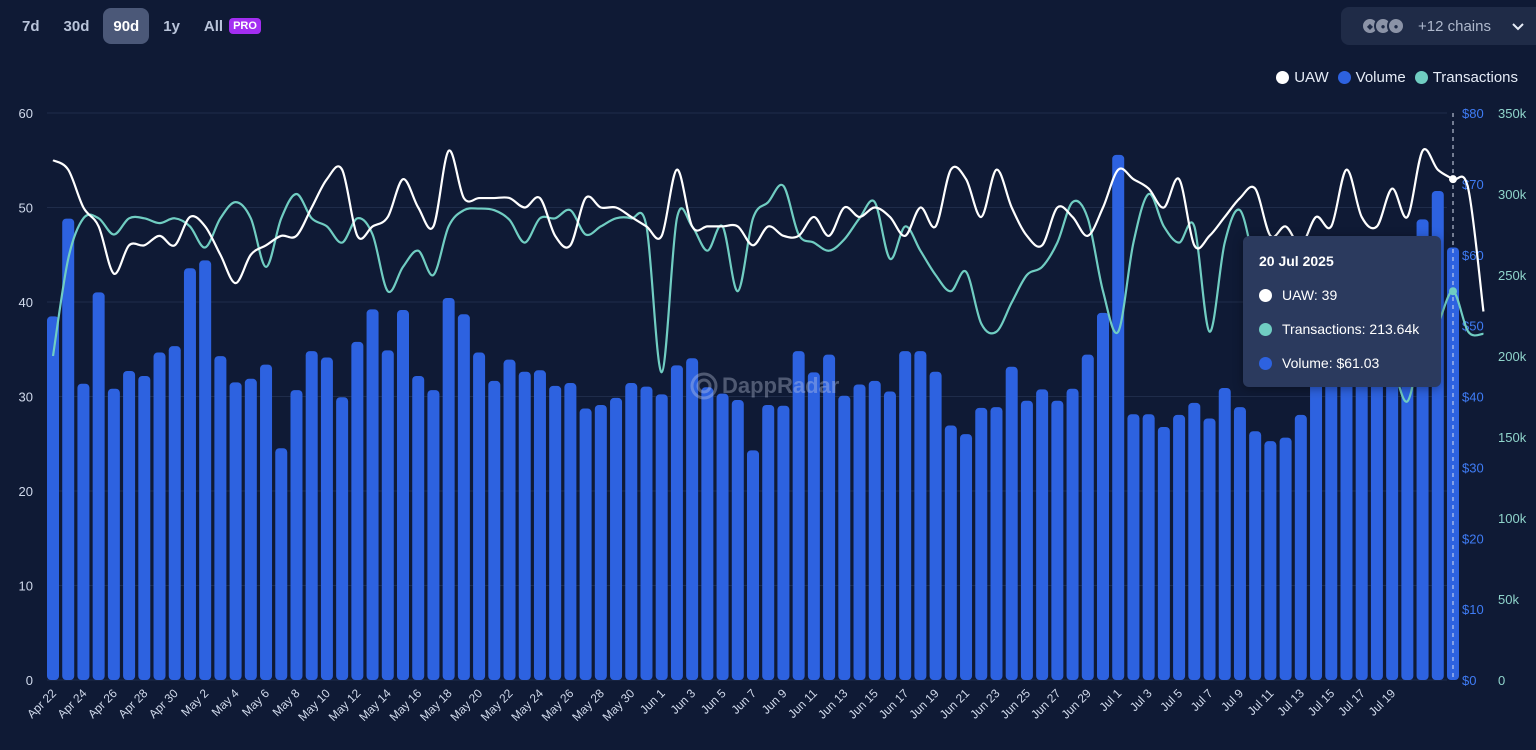 The image size is (1536, 750). I want to click on time-range-selector: 7d 30d 90d 1y All PRO, so click(141, 26).